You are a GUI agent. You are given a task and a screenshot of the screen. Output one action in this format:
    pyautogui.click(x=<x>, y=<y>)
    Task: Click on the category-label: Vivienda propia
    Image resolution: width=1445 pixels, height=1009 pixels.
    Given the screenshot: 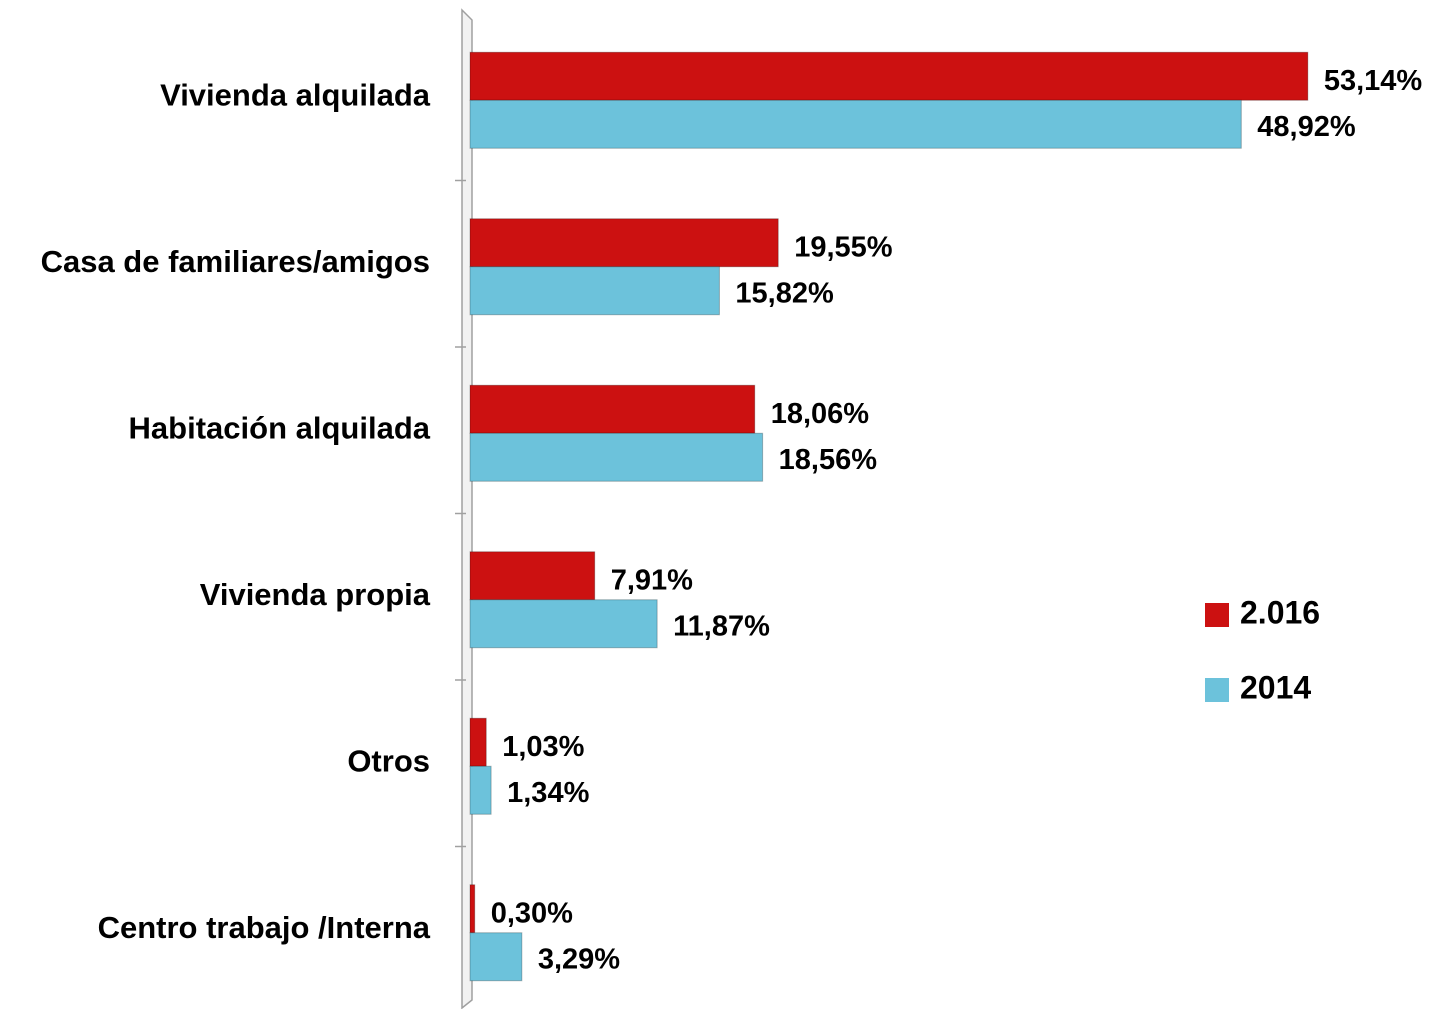 What is the action you would take?
    pyautogui.click(x=315, y=594)
    